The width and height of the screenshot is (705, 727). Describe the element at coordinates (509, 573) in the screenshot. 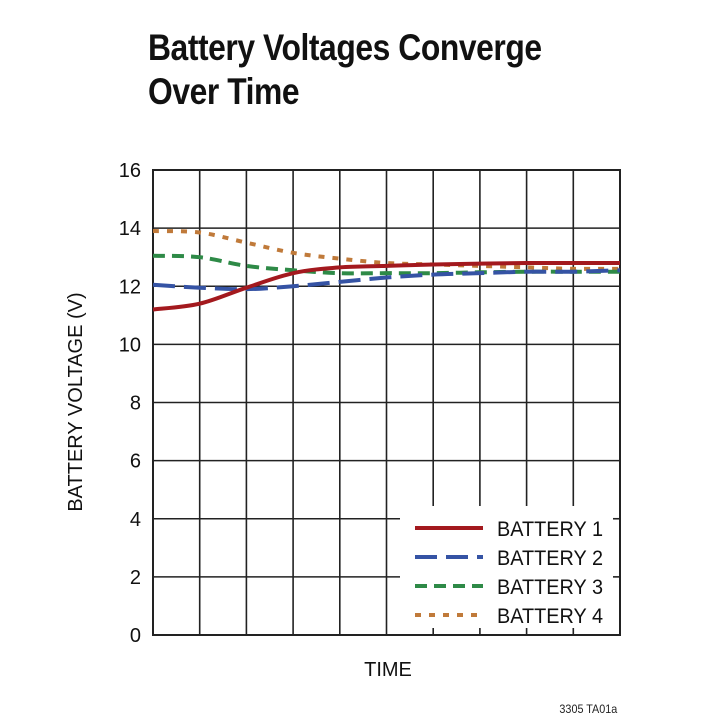

I see `legend: BATTERY 1 BATTERY 2 BATTERY 3 BATTERY 4` at that location.